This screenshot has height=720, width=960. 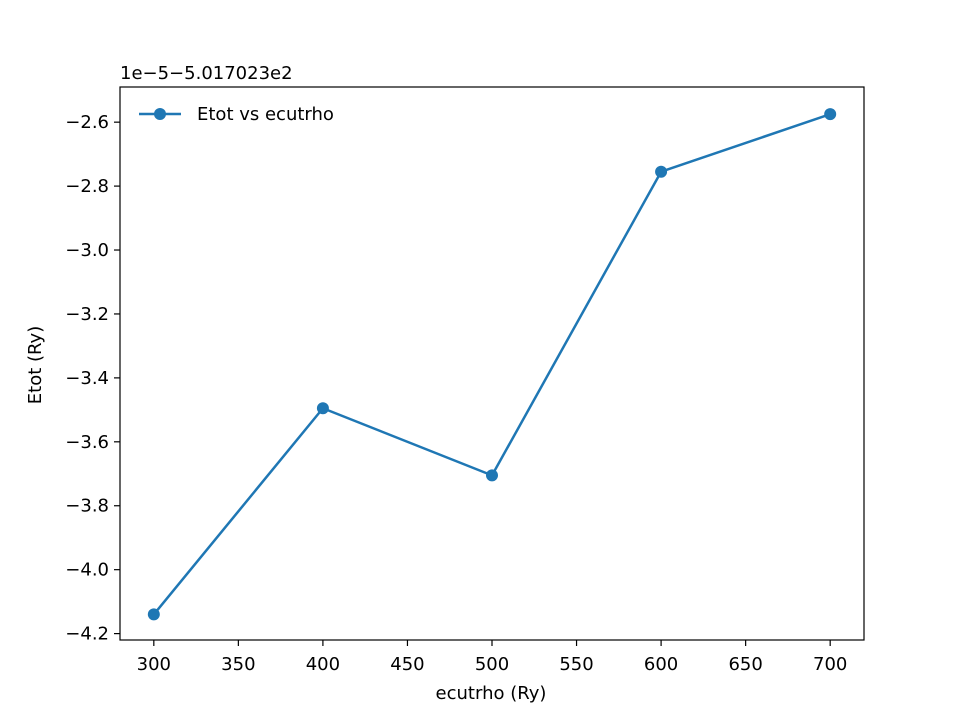 What do you see at coordinates (87, 570) in the screenshot?
I see `y-tick-label: −4.0` at bounding box center [87, 570].